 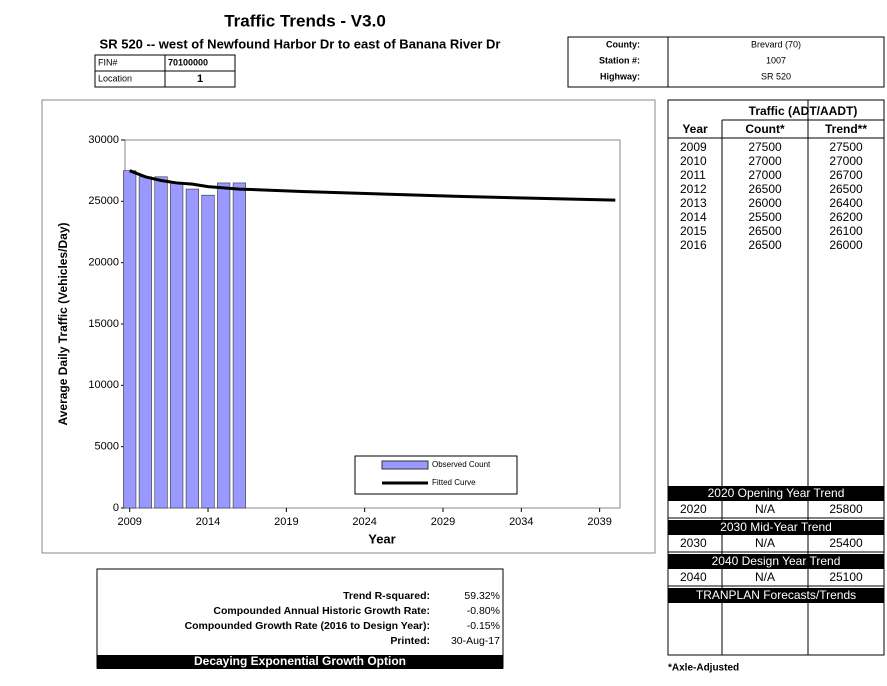 I want to click on cell: 2016, so click(x=693, y=245).